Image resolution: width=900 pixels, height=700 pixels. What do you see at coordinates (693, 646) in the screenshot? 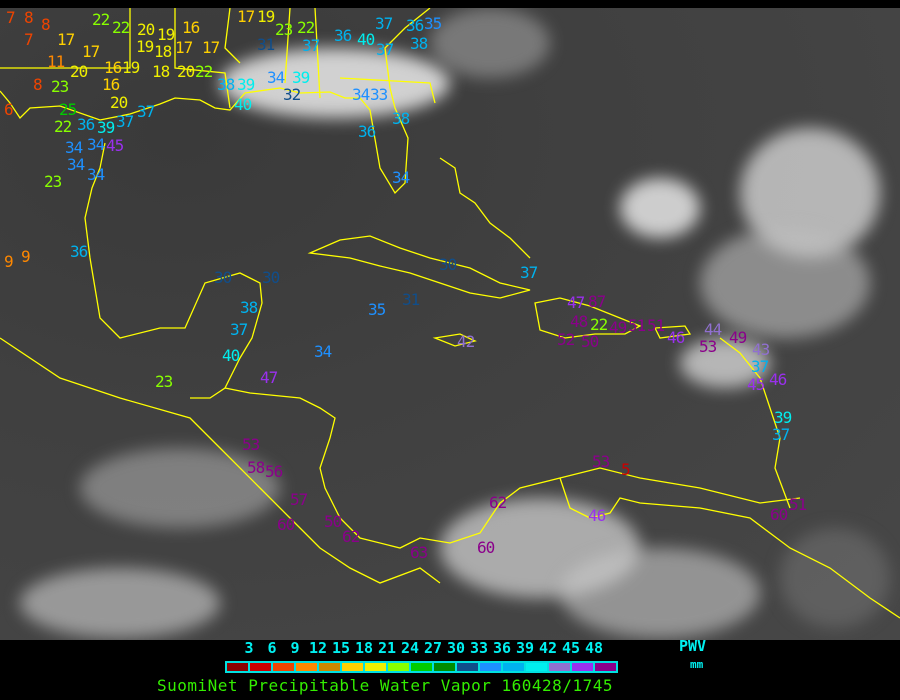
I see `legend-unit-label: PWV` at bounding box center [693, 646].